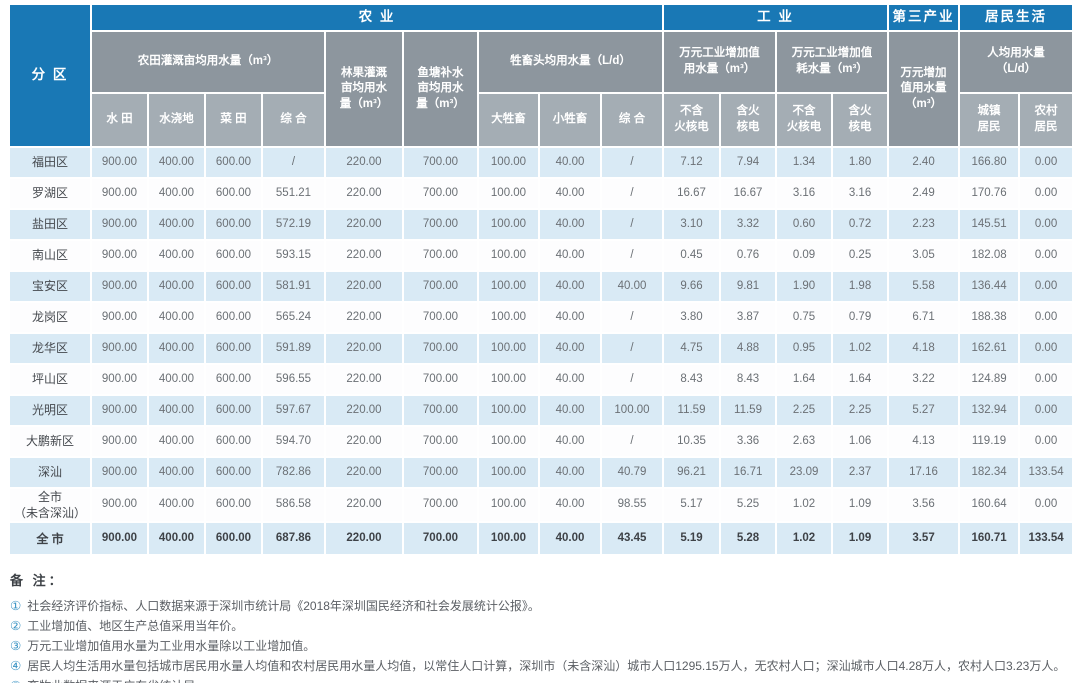 The height and width of the screenshot is (683, 1080). What do you see at coordinates (860, 255) in the screenshot?
I see `data-cell: 0.25` at bounding box center [860, 255].